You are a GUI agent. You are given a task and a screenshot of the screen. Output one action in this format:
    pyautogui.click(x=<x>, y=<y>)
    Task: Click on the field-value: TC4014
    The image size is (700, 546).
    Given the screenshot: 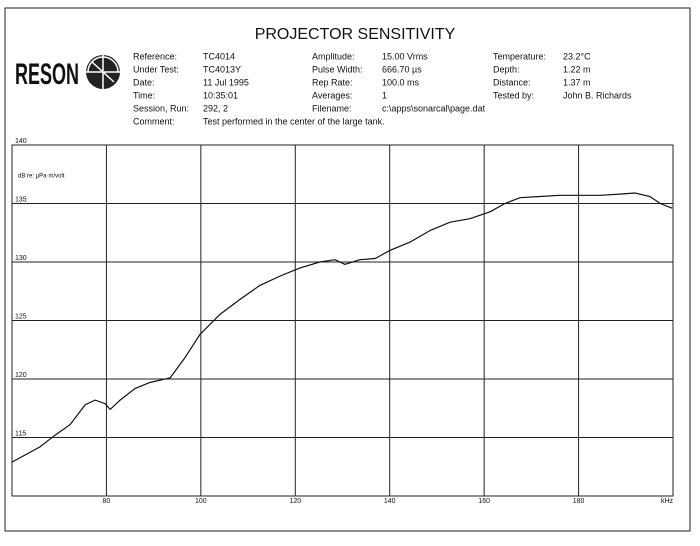 What is the action you would take?
    pyautogui.click(x=219, y=56)
    